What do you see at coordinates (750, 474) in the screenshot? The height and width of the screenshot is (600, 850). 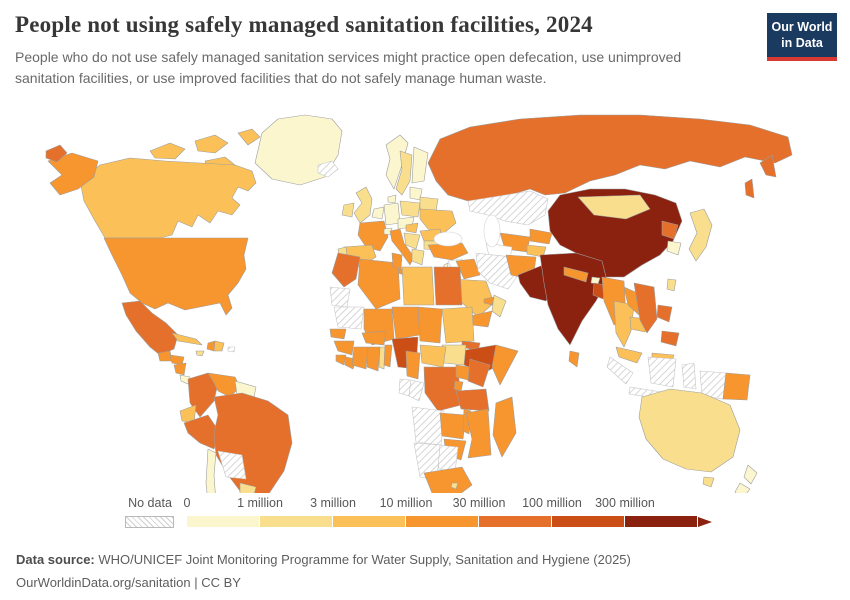 I see `country-new-zealand-north` at bounding box center [750, 474].